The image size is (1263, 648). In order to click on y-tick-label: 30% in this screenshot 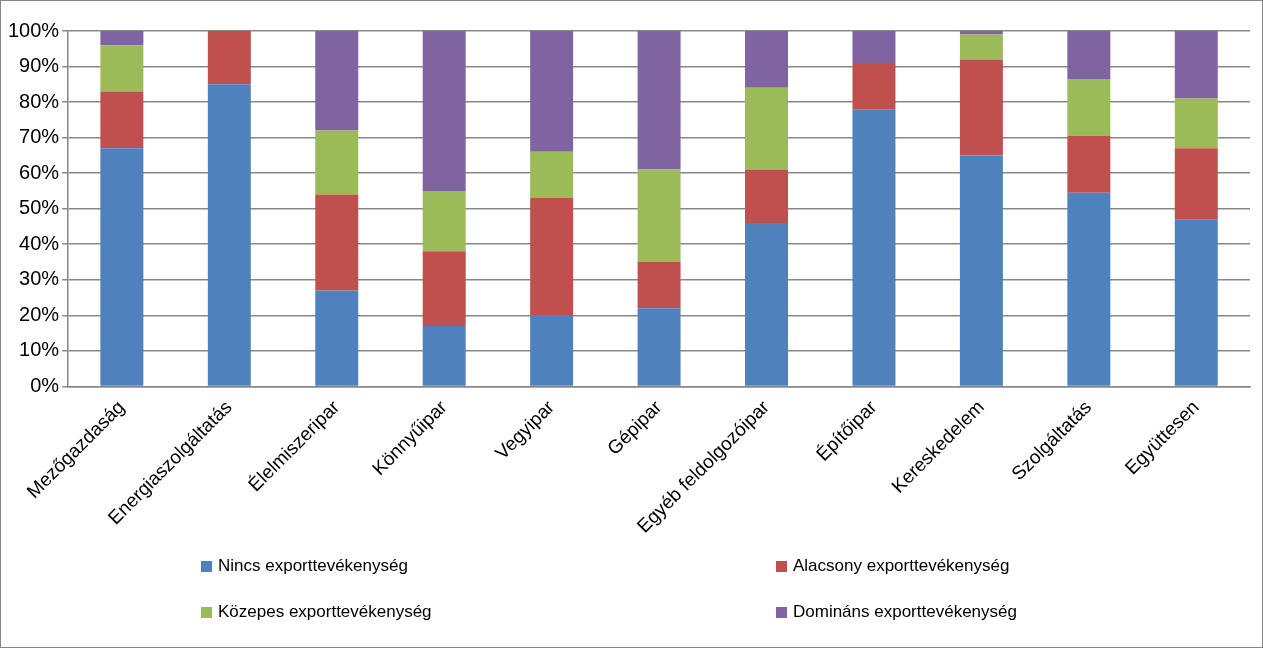, I will do `click(39, 278)`.